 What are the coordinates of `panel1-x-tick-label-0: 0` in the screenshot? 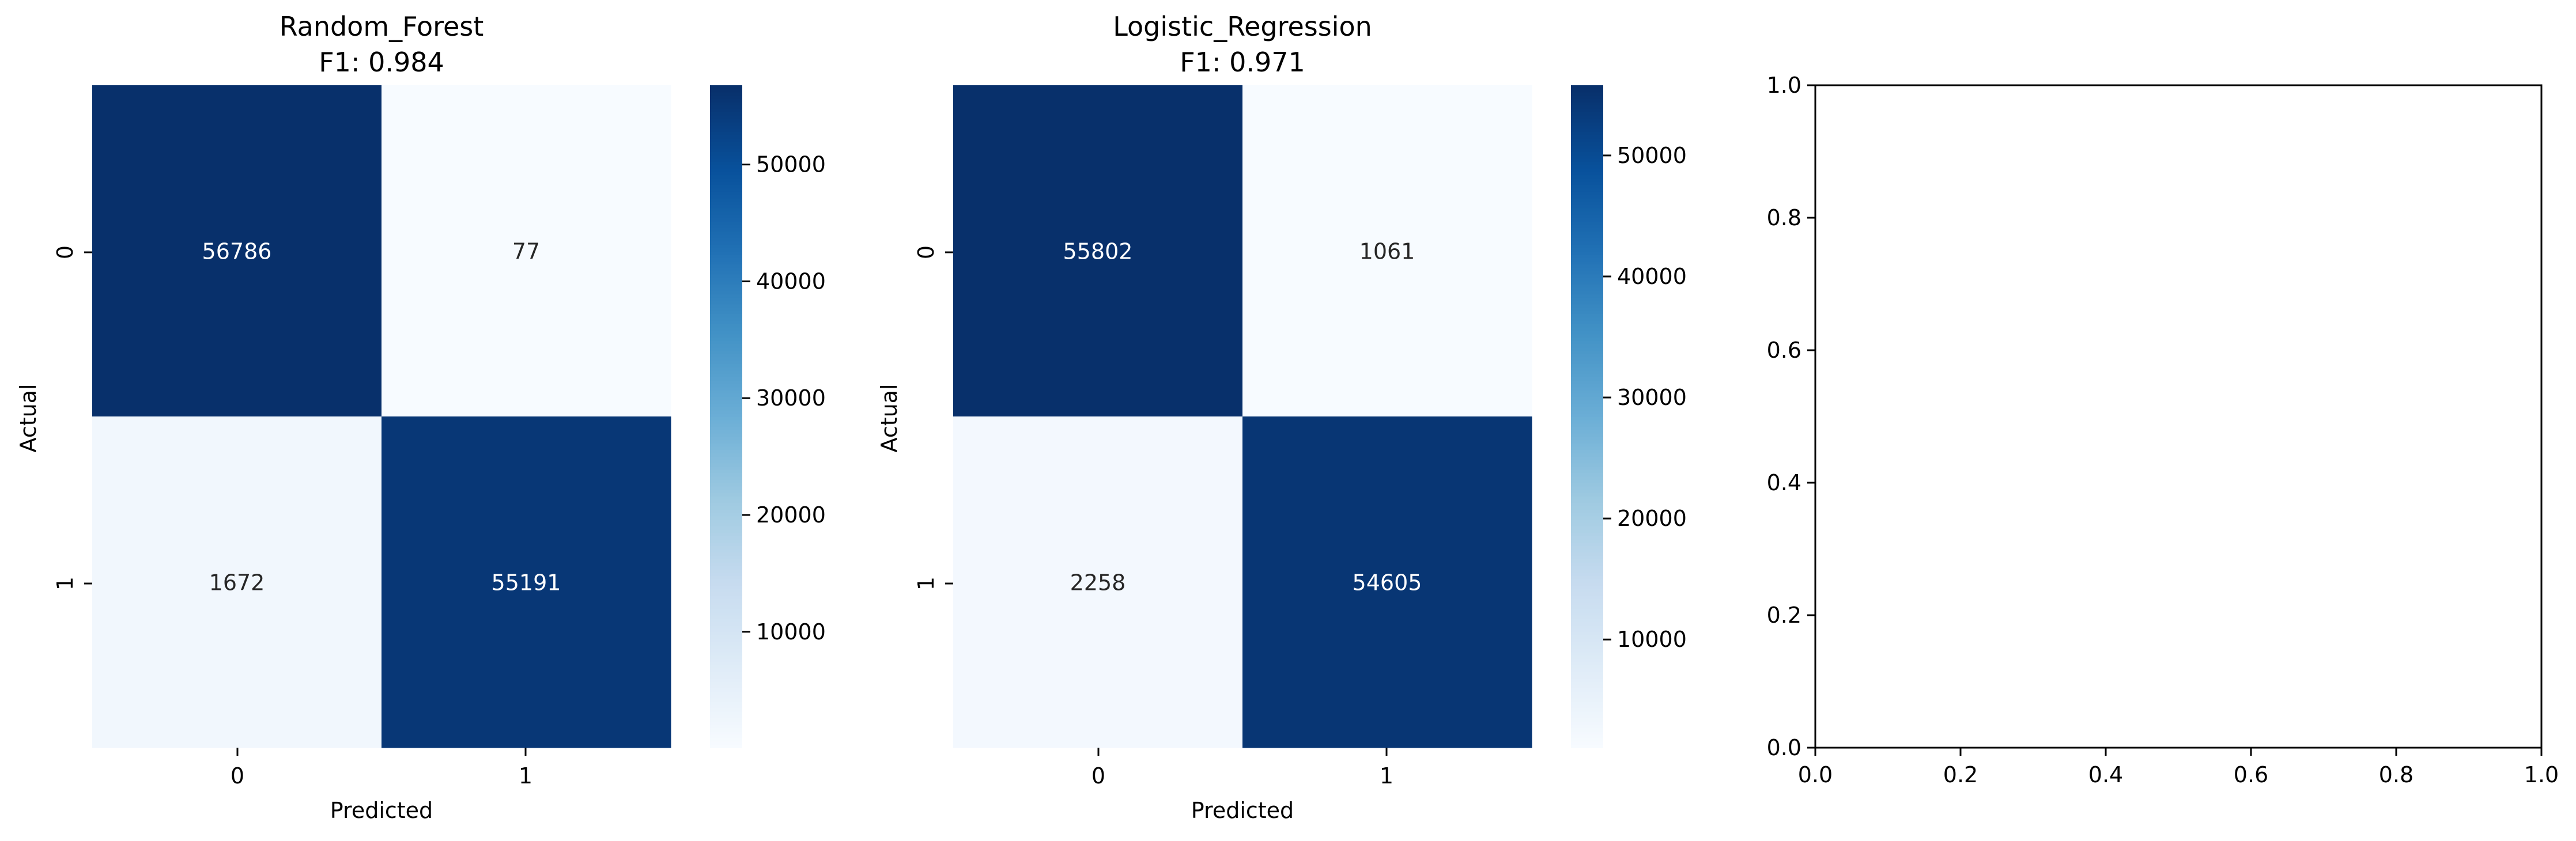 It's located at (237, 776).